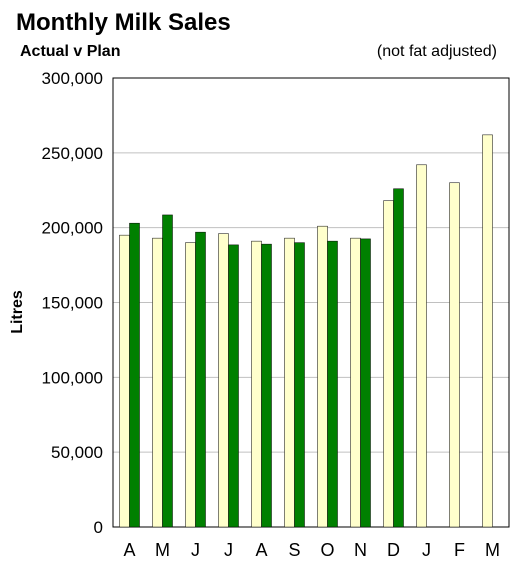  I want to click on y-tick-label: 100,000, so click(72, 377).